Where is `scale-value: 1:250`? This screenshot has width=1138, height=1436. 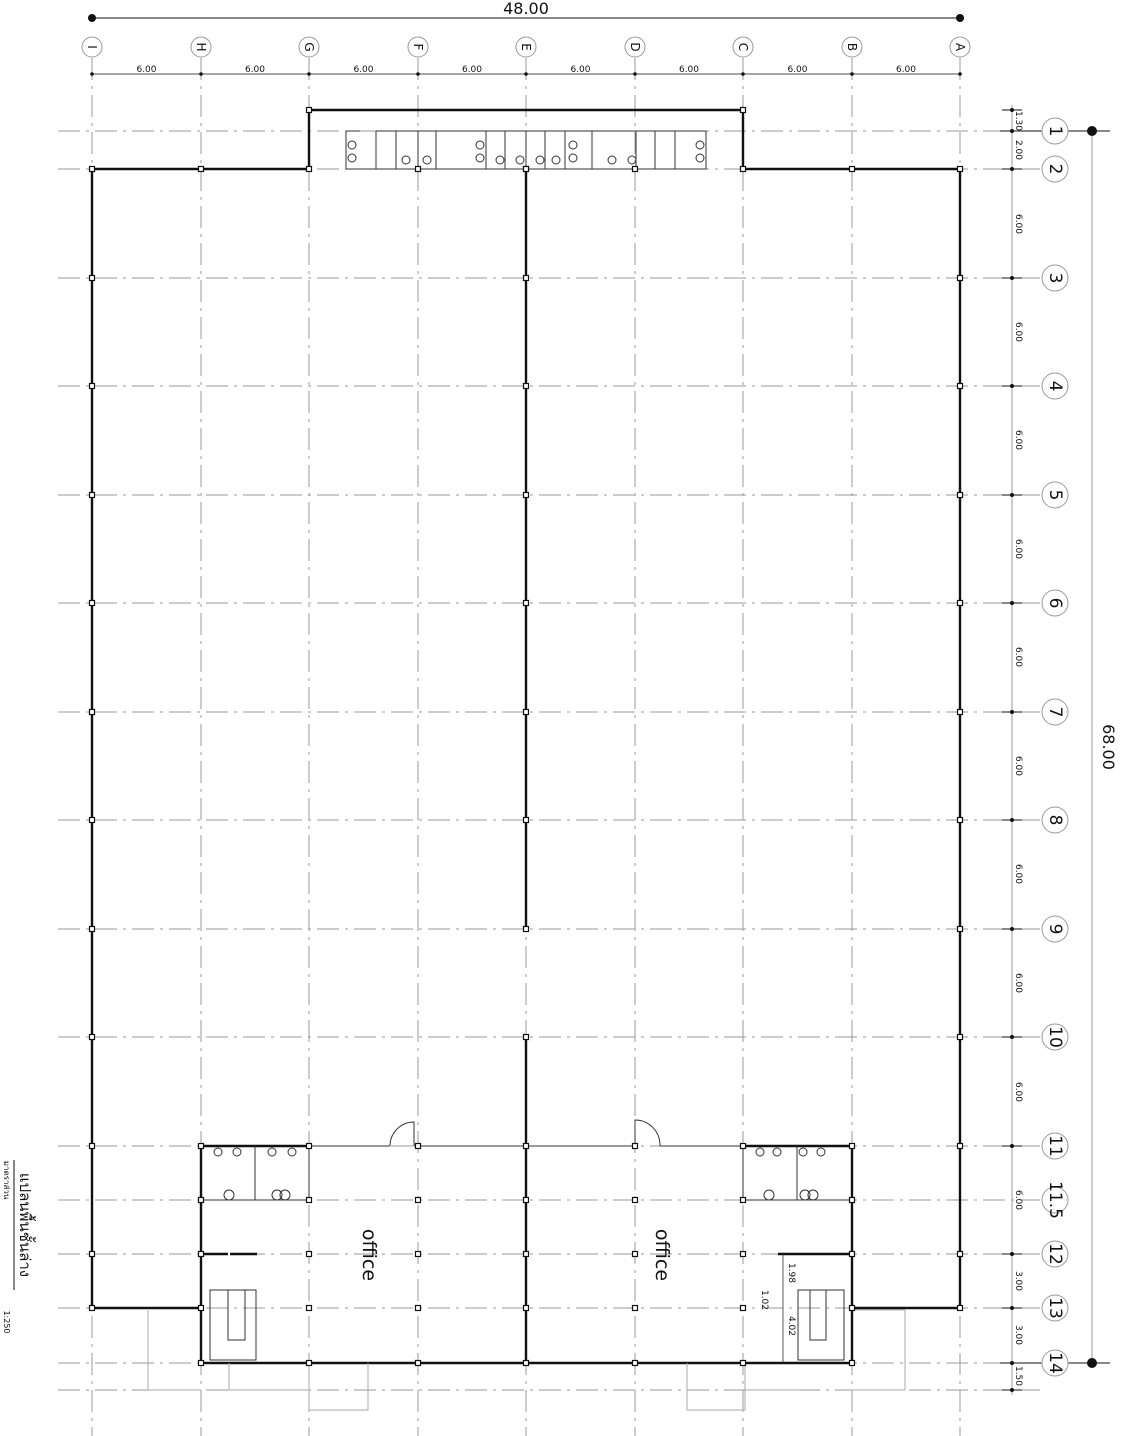 scale-value: 1:250 is located at coordinates (6, 1321).